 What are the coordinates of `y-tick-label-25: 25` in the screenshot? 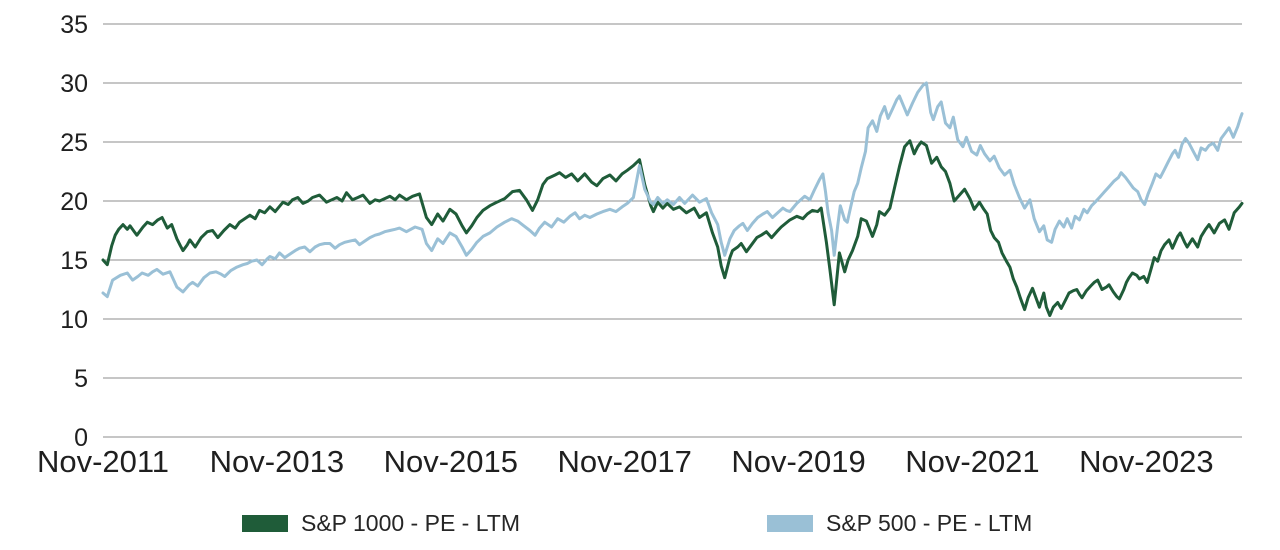 It's located at (74, 143).